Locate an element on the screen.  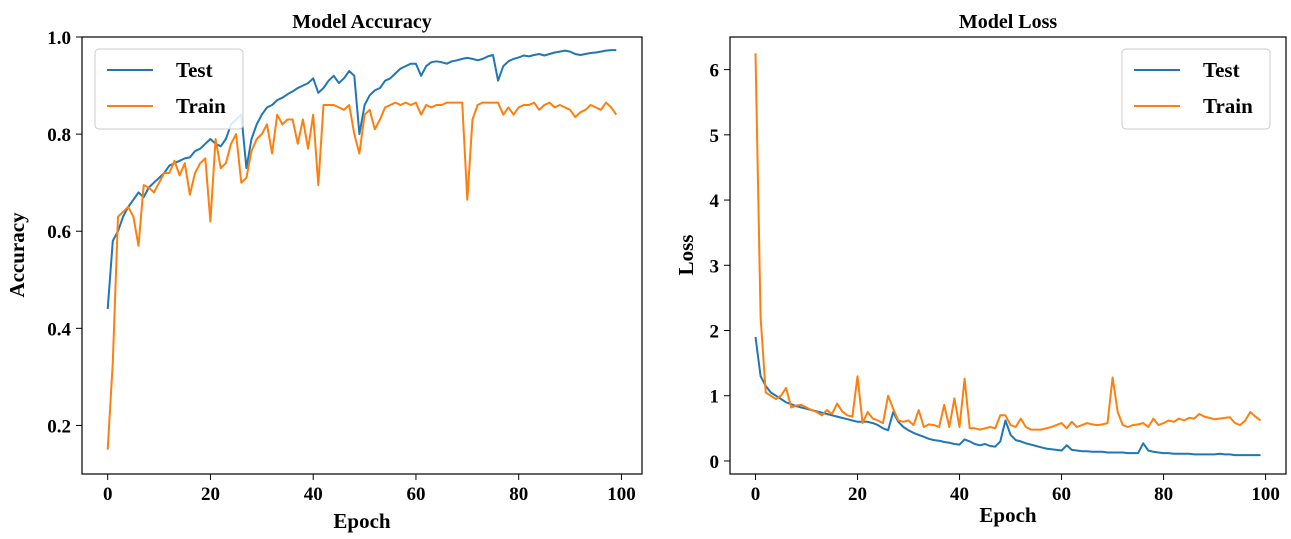
accuracy-x-tick-label: 100 is located at coordinates (621, 494).